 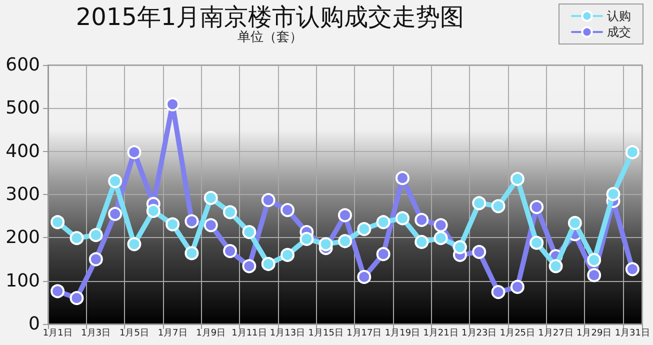 I want to click on legend-label: 认购, so click(x=619, y=16).